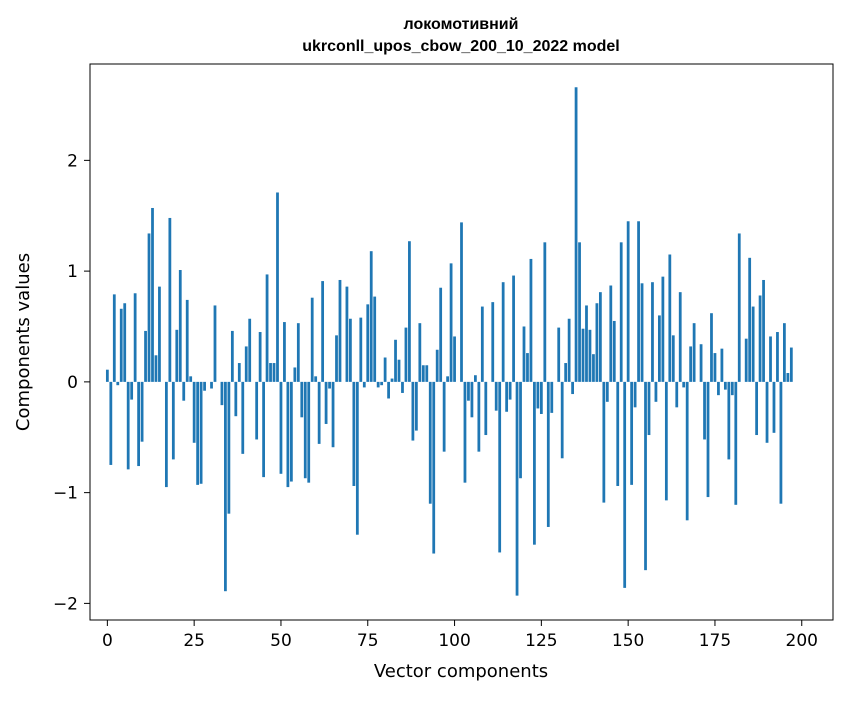  What do you see at coordinates (628, 641) in the screenshot?
I see `x-tick-label: 150` at bounding box center [628, 641].